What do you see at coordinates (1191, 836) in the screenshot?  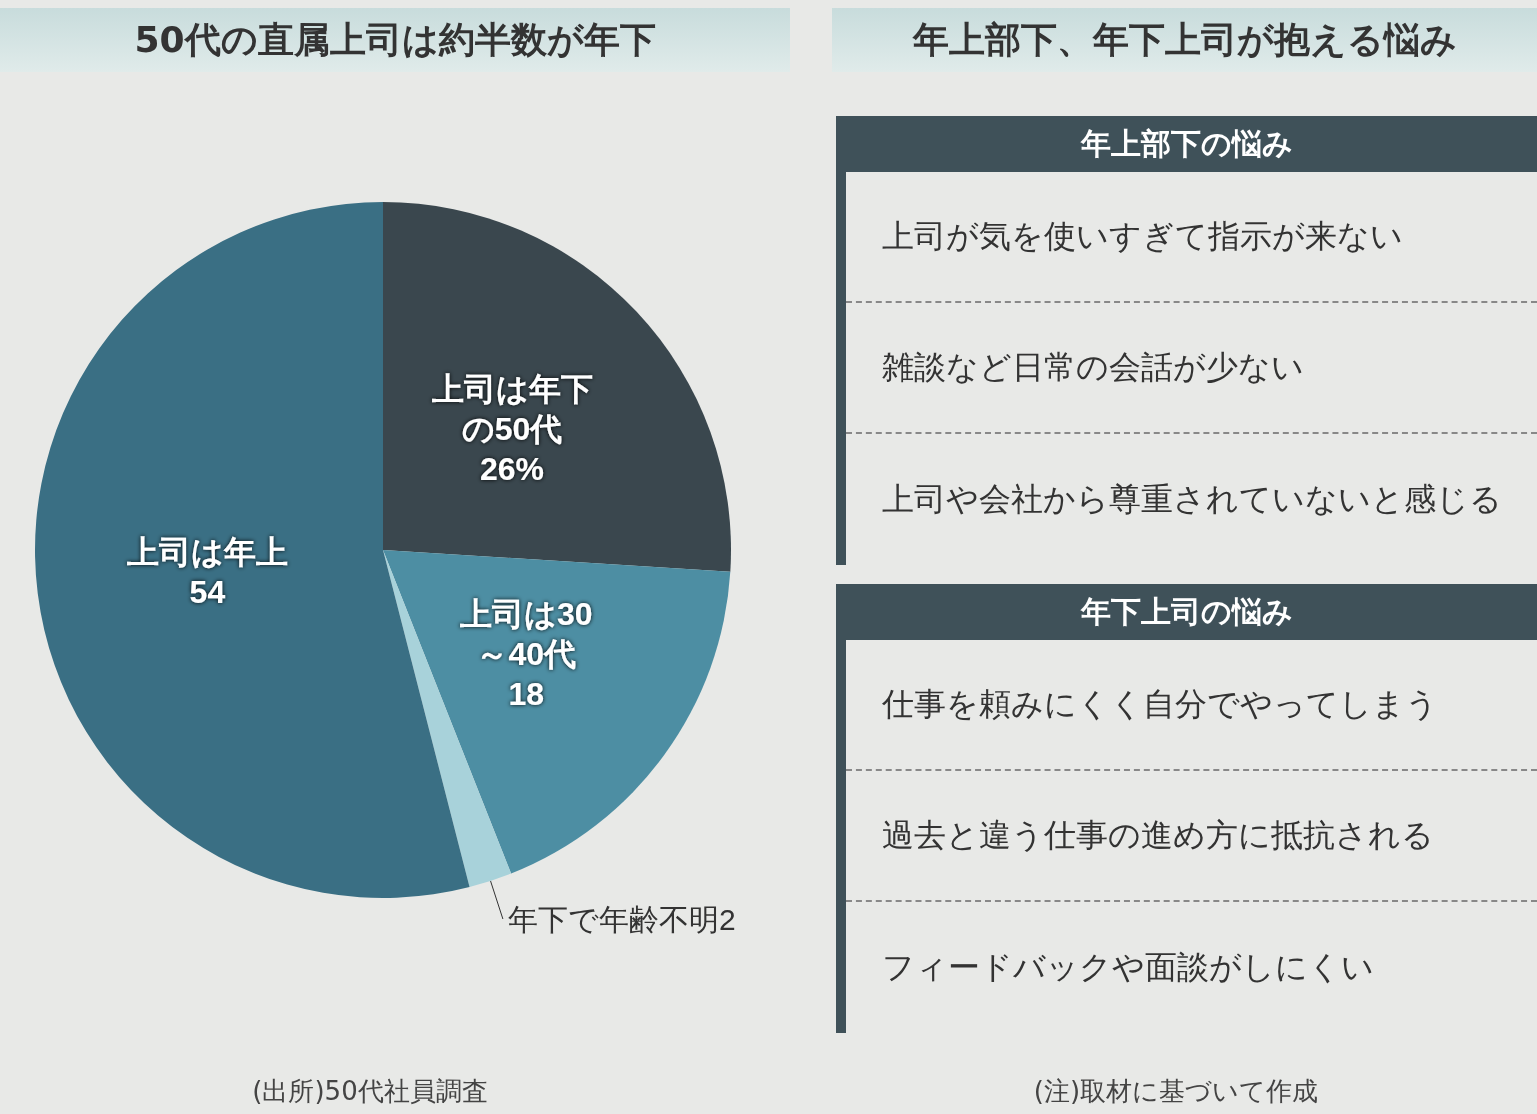 I see `text: 過去と違う仕事の進め方に抵抗される` at bounding box center [1191, 836].